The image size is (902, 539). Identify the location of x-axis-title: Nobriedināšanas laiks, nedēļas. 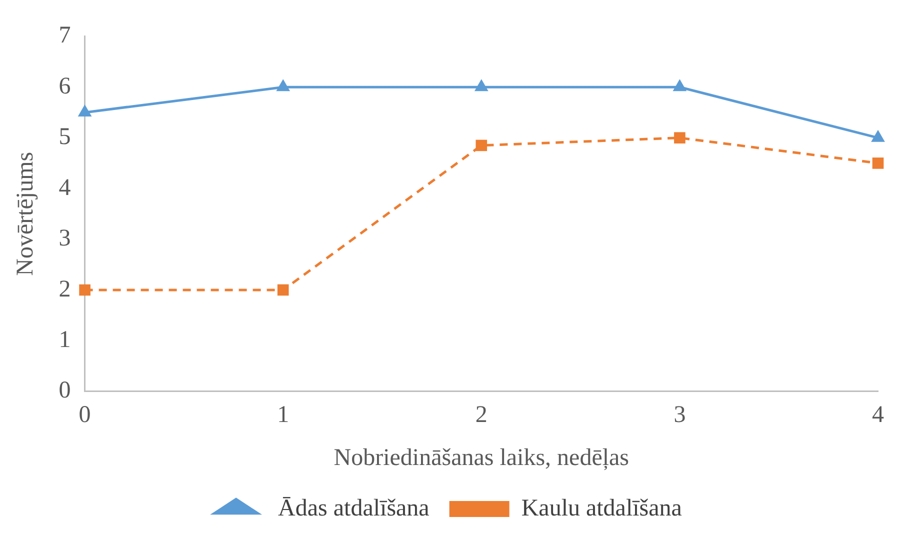
(482, 457).